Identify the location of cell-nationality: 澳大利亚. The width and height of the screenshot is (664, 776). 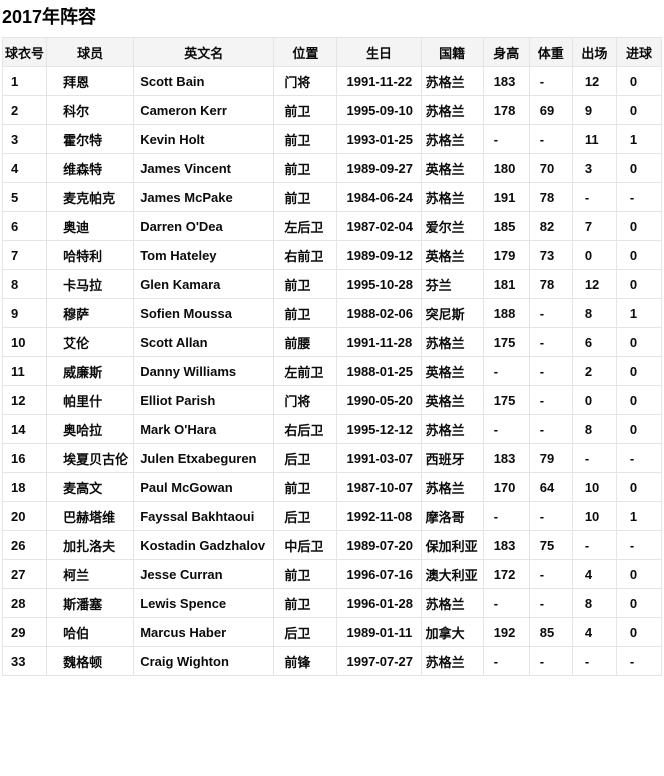
(452, 574).